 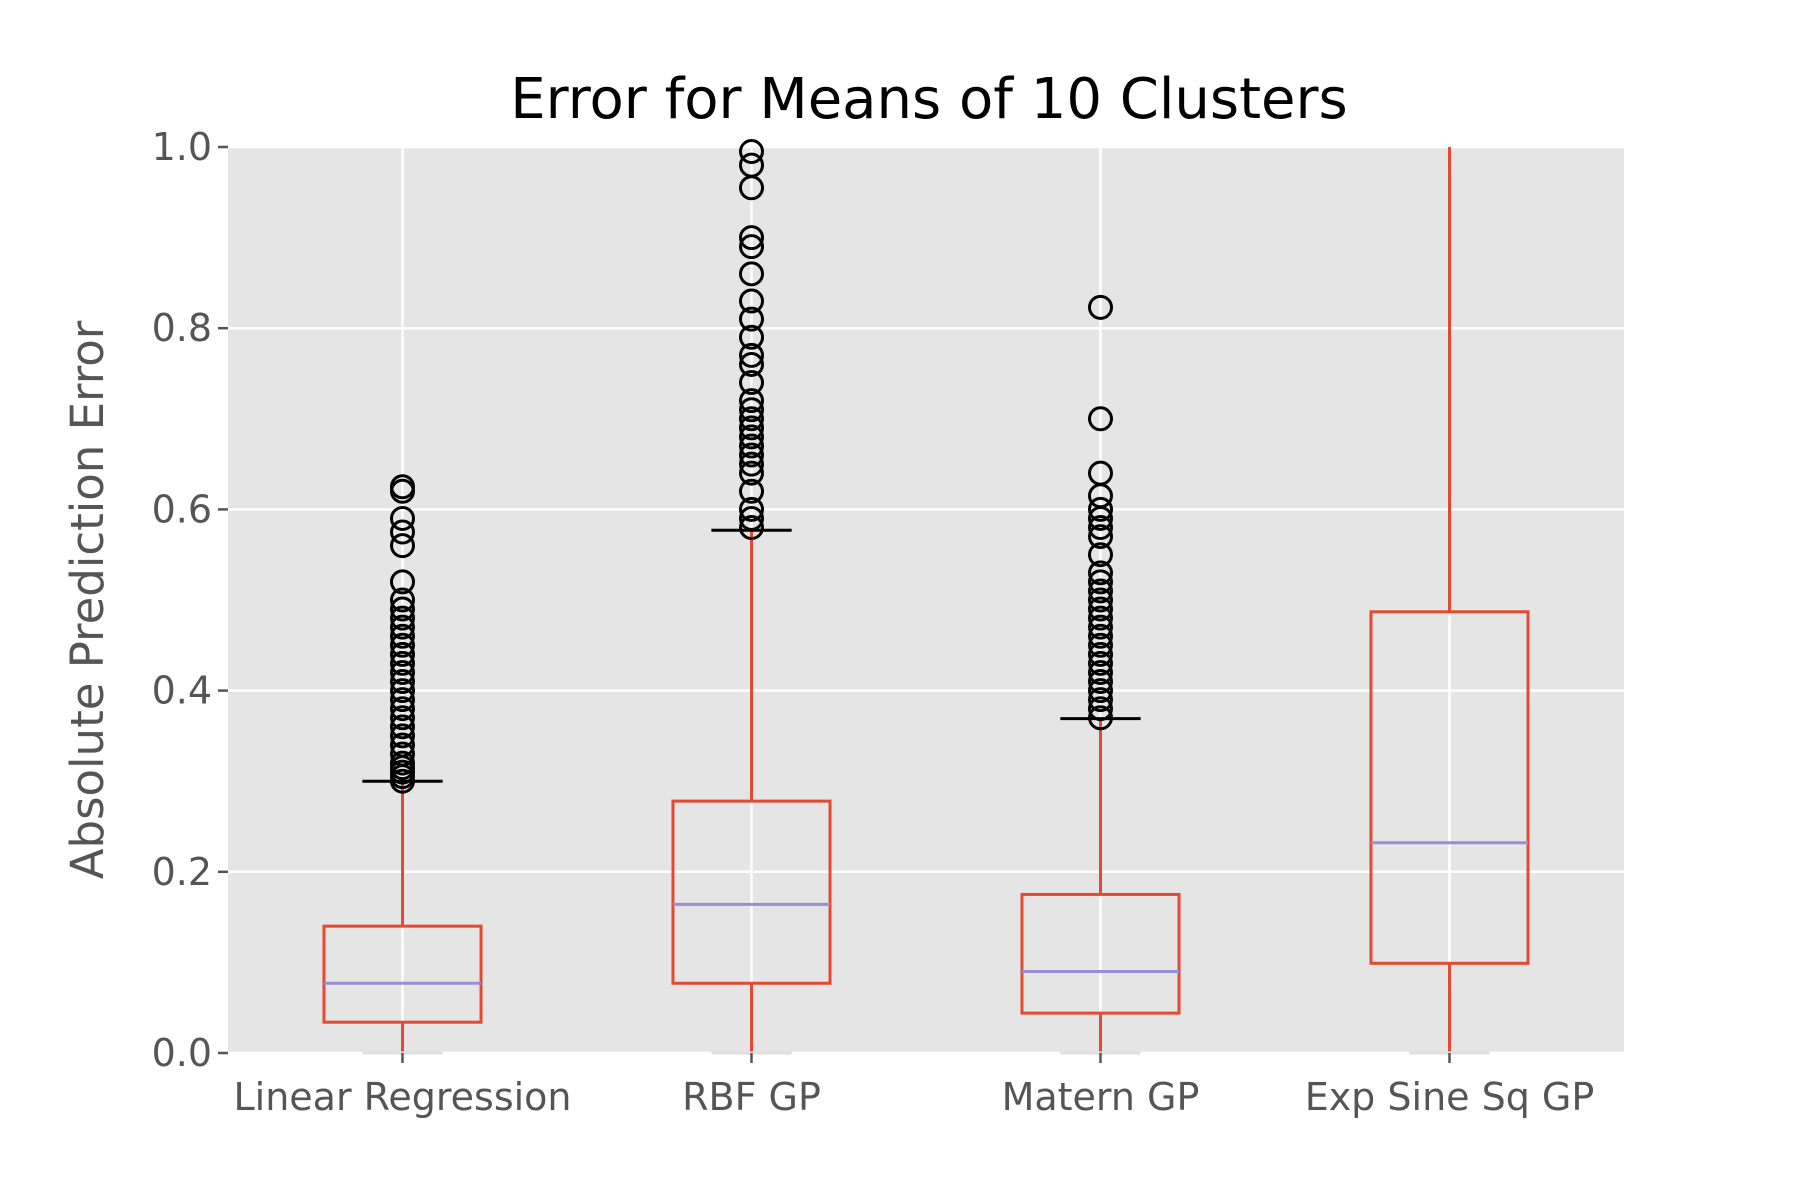 I want to click on y-tick-label: 0.2, so click(x=182, y=872).